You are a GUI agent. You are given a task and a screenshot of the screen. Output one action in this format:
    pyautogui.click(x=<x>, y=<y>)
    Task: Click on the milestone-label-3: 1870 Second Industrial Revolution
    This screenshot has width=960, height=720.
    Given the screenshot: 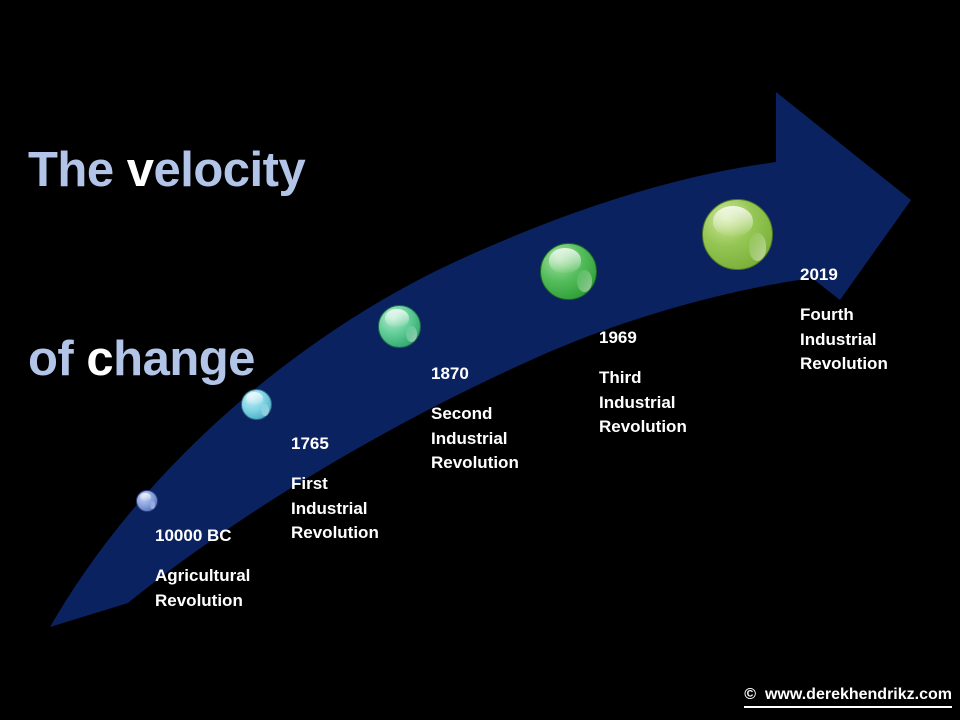 What is the action you would take?
    pyautogui.click(x=475, y=419)
    